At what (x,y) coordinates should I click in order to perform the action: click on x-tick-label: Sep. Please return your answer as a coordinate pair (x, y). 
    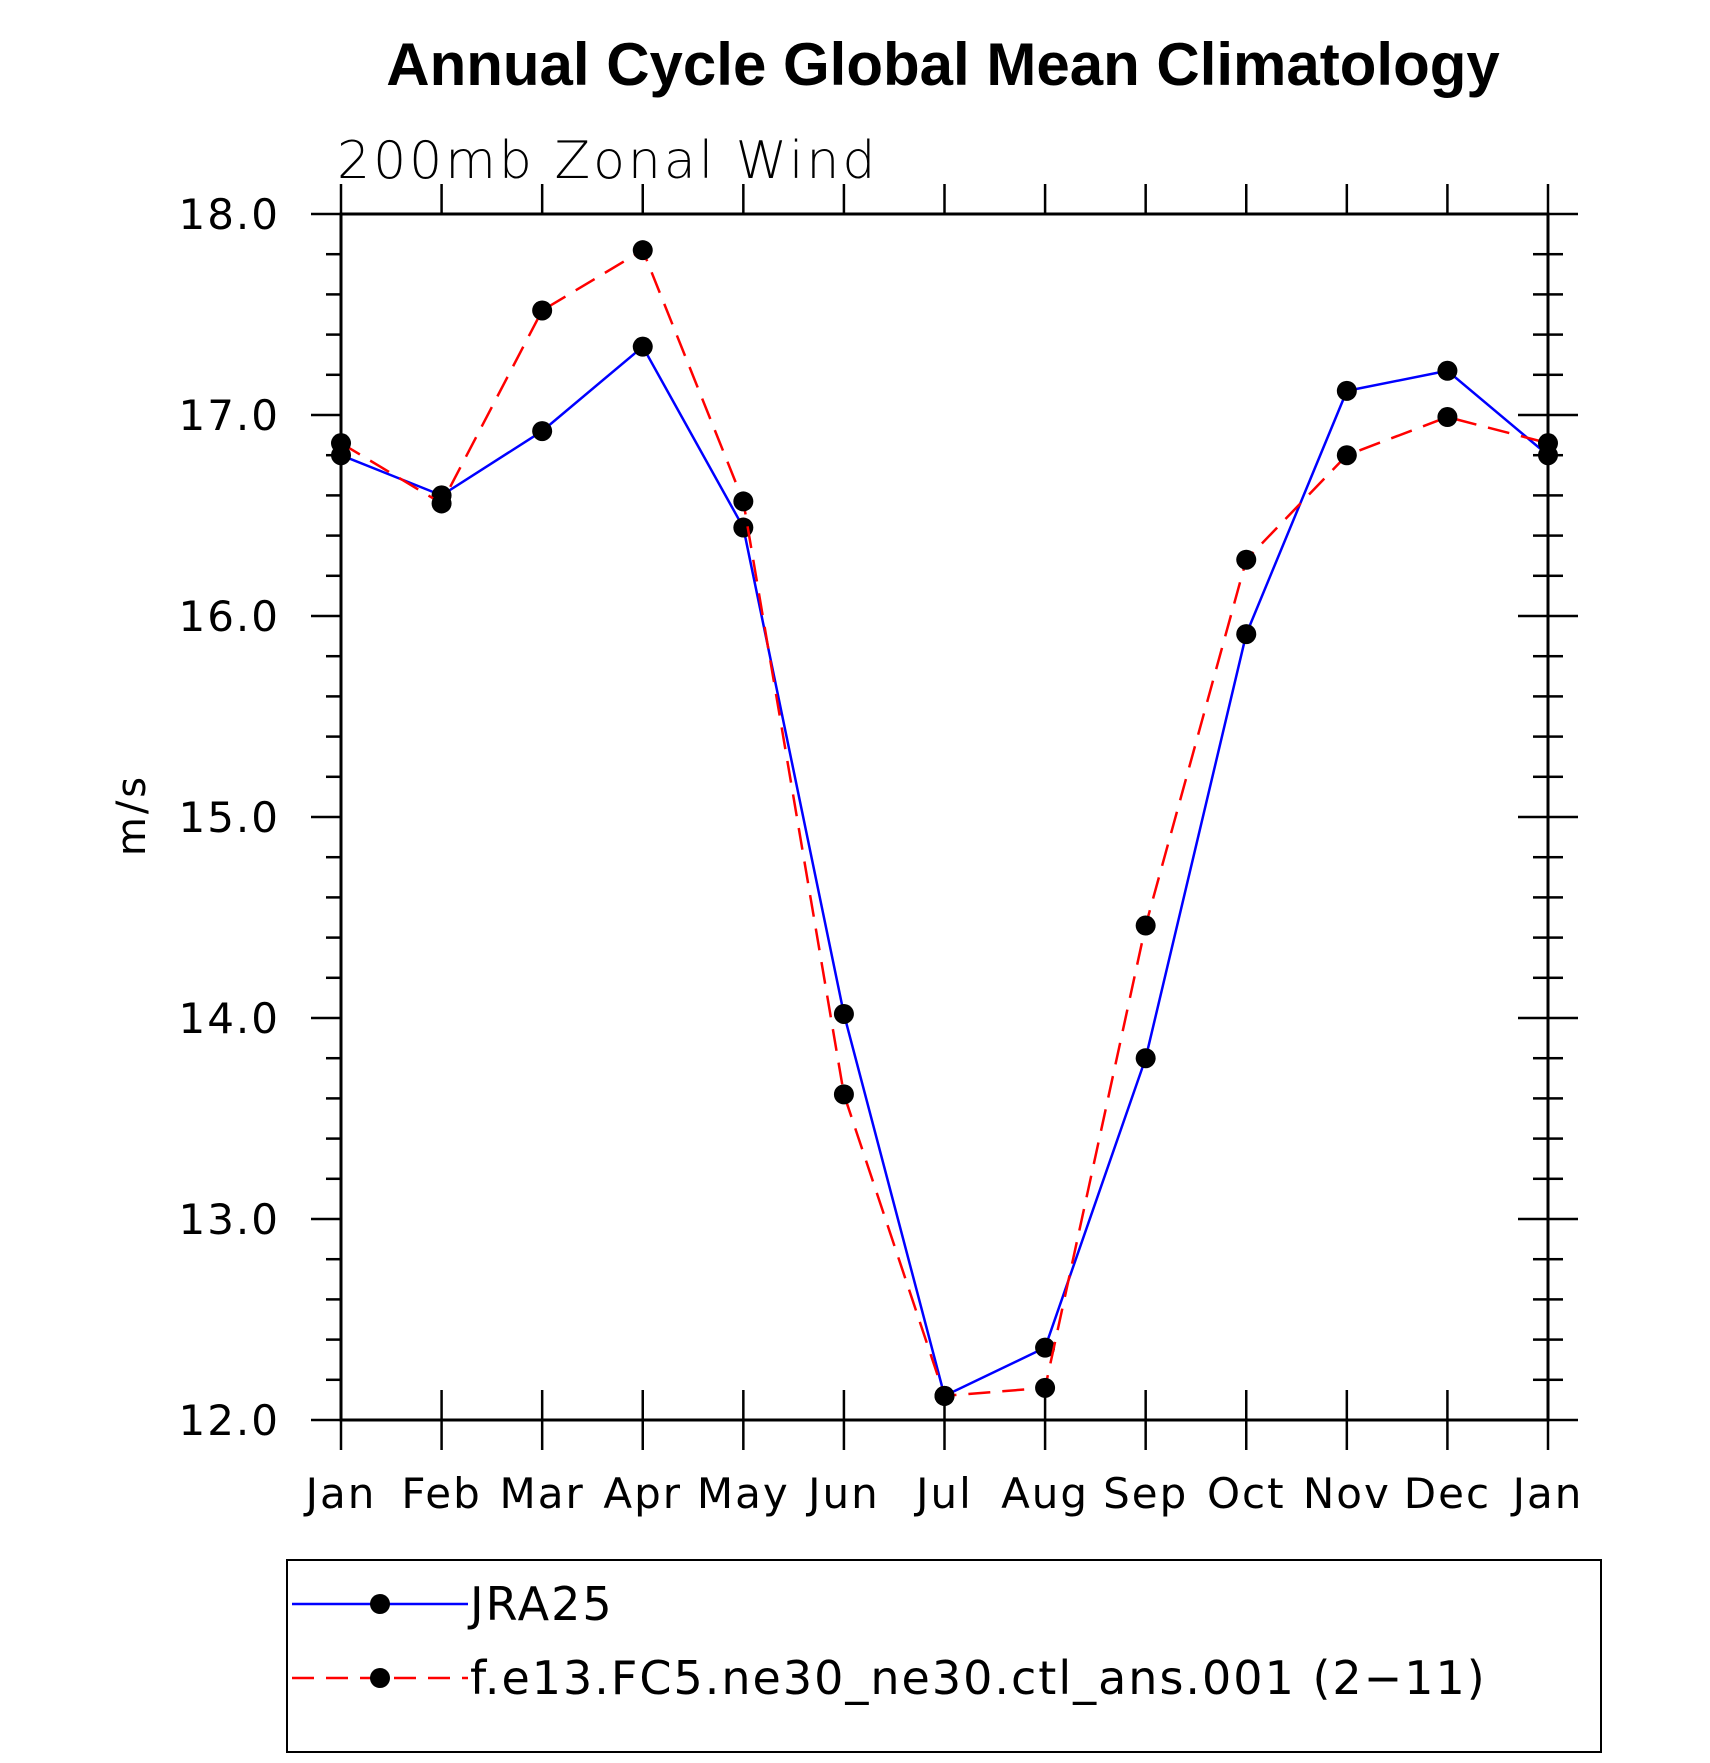
    Looking at the image, I should click on (1145, 1493).